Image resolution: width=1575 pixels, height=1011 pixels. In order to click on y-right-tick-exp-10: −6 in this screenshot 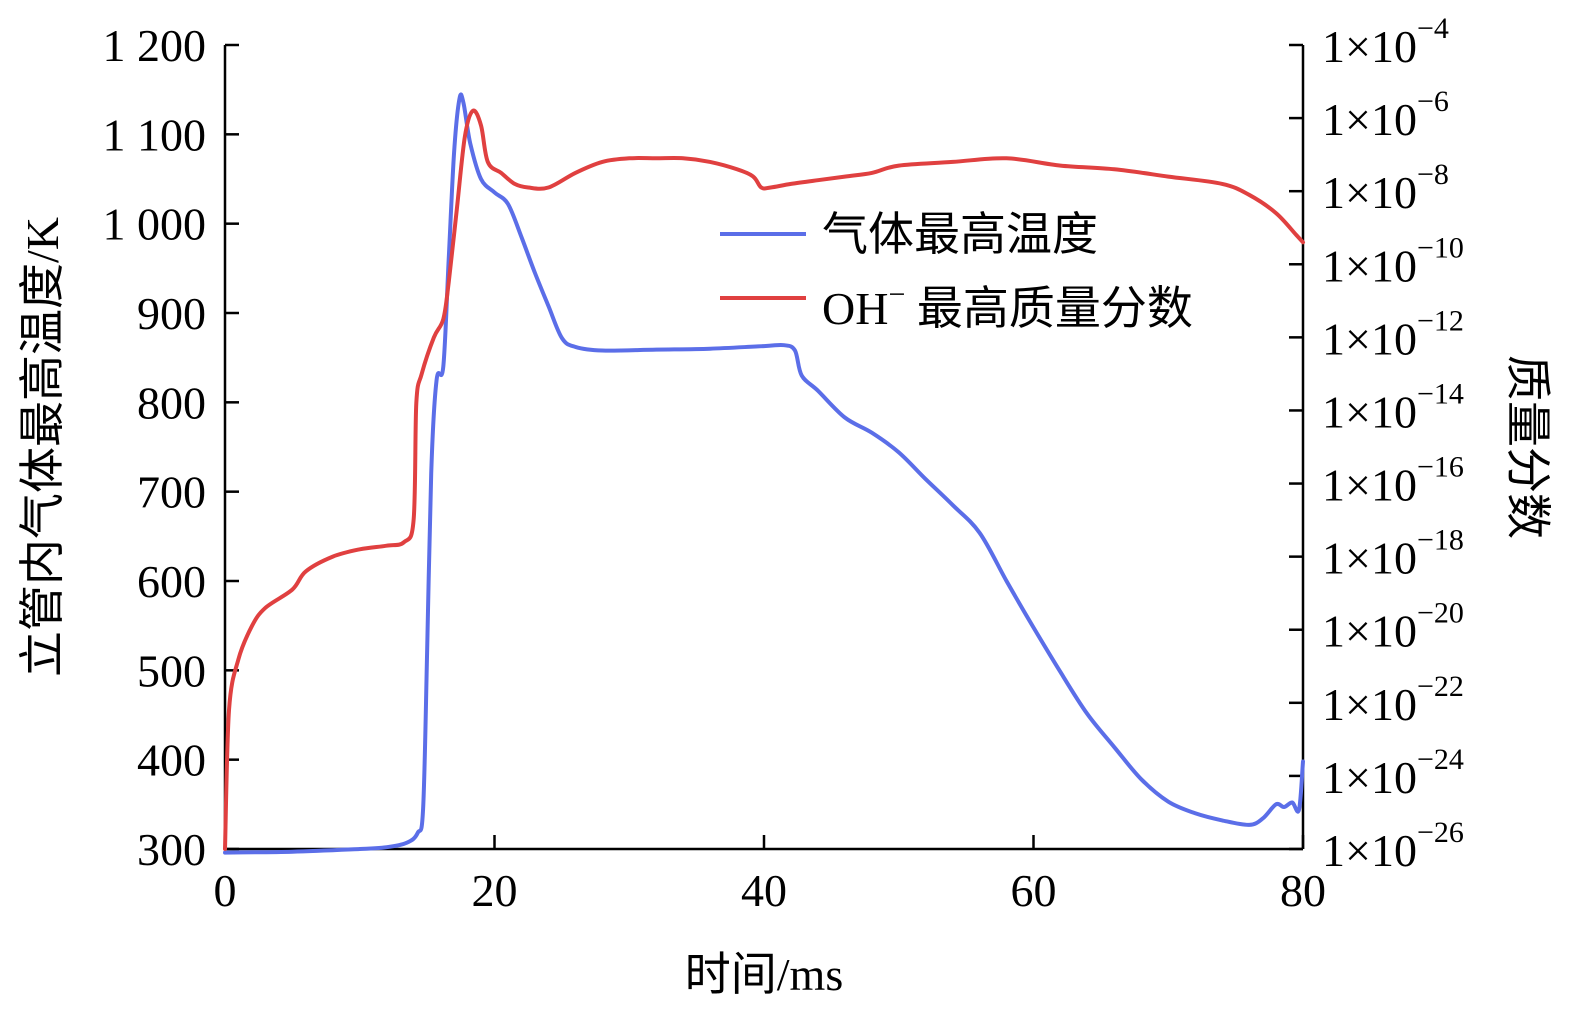, I will do `click(1433, 101)`.